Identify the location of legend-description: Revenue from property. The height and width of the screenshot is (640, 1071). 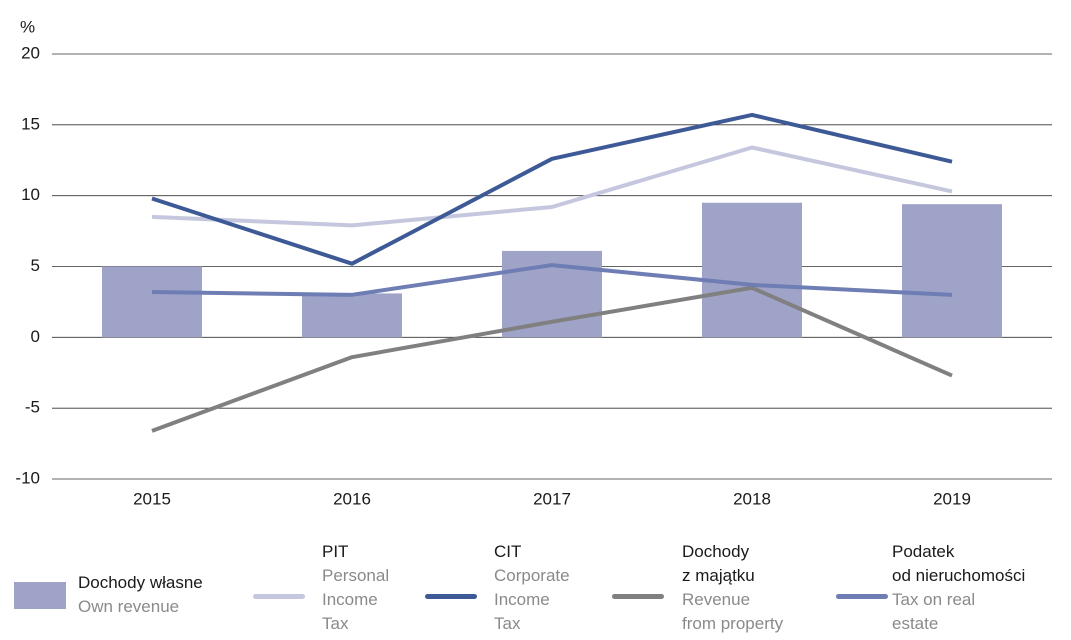
(733, 611).